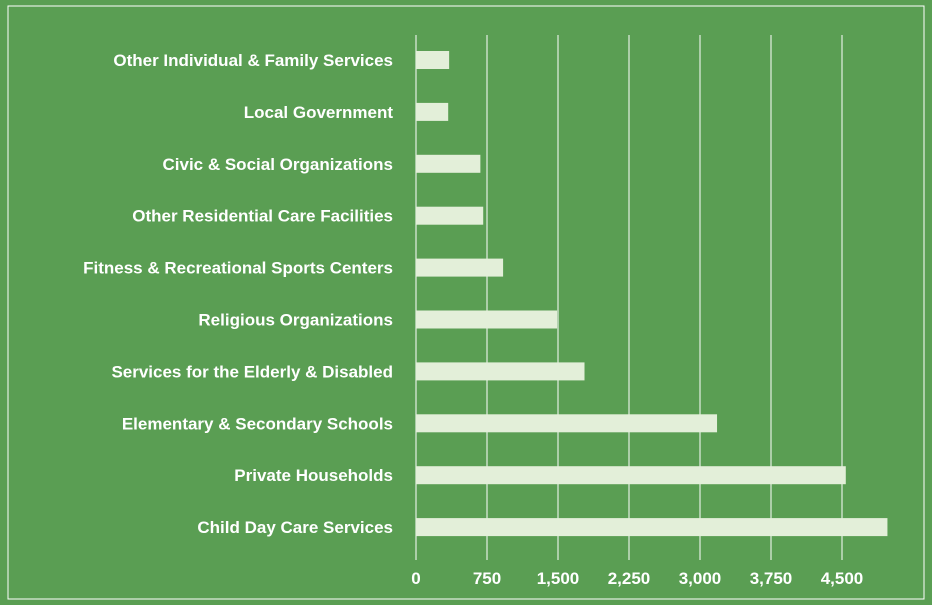  What do you see at coordinates (252, 371) in the screenshot?
I see `category-label: Services for the Elderly & Disabled` at bounding box center [252, 371].